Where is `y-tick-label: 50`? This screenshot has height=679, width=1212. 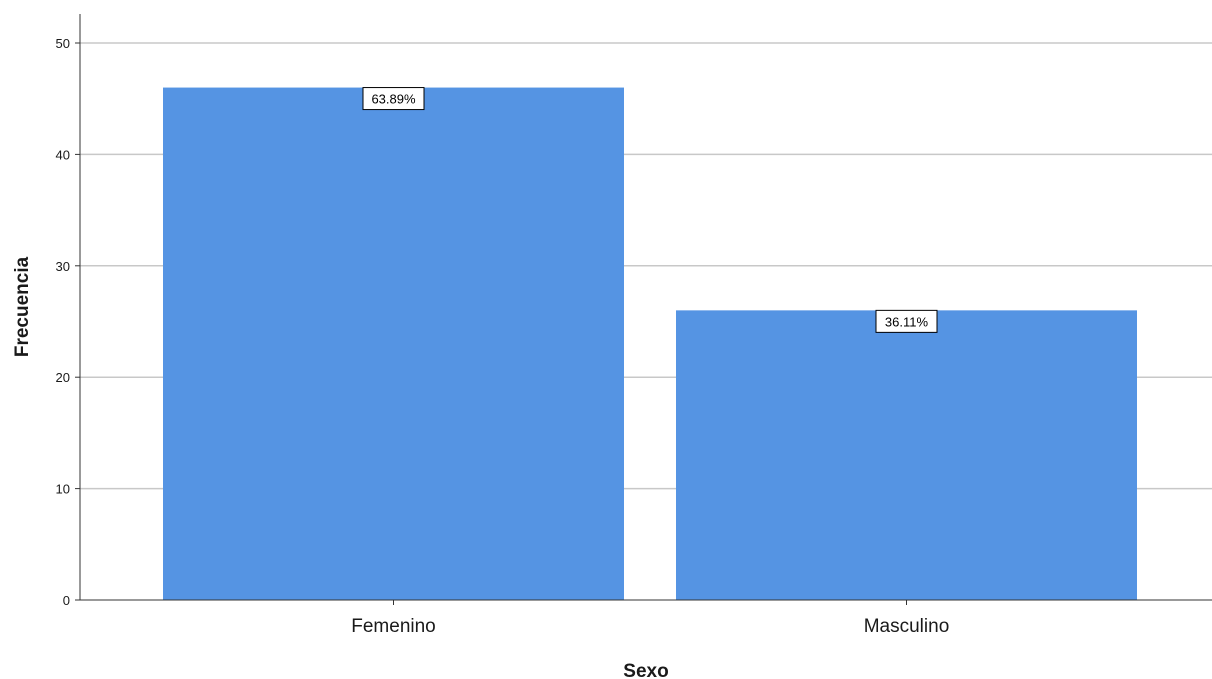
y-tick-label: 50 is located at coordinates (63, 43).